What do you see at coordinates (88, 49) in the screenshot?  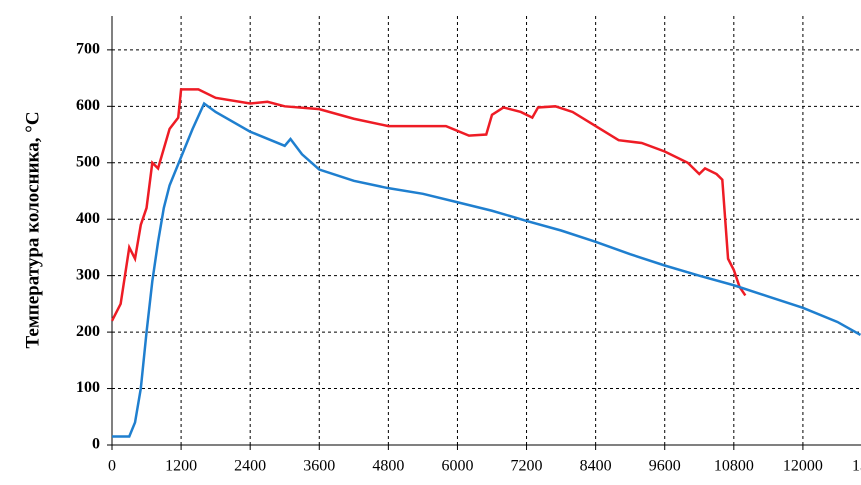 I see `y-tick-label: 700` at bounding box center [88, 49].